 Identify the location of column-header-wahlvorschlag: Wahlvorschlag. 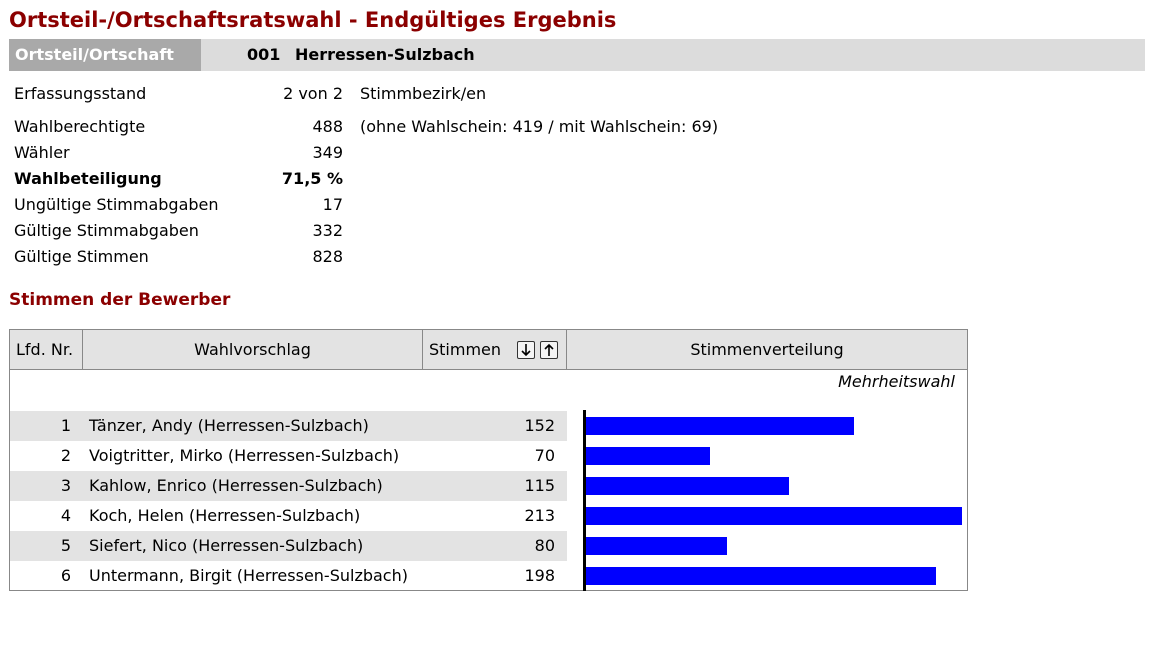
(253, 350).